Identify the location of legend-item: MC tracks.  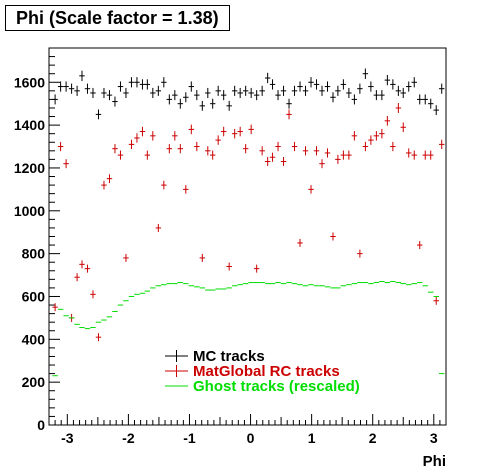
(215, 356).